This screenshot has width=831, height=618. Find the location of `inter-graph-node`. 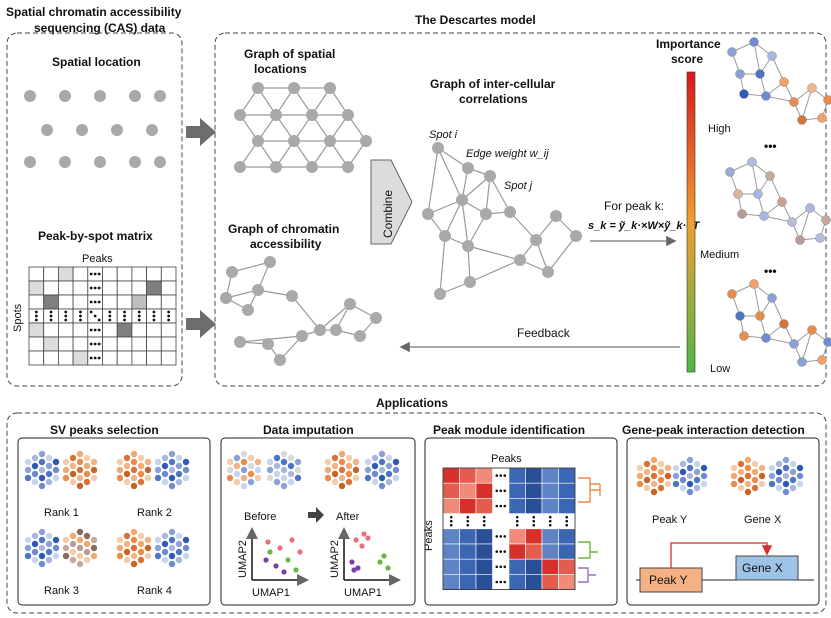

inter-graph-node is located at coordinates (576, 236).